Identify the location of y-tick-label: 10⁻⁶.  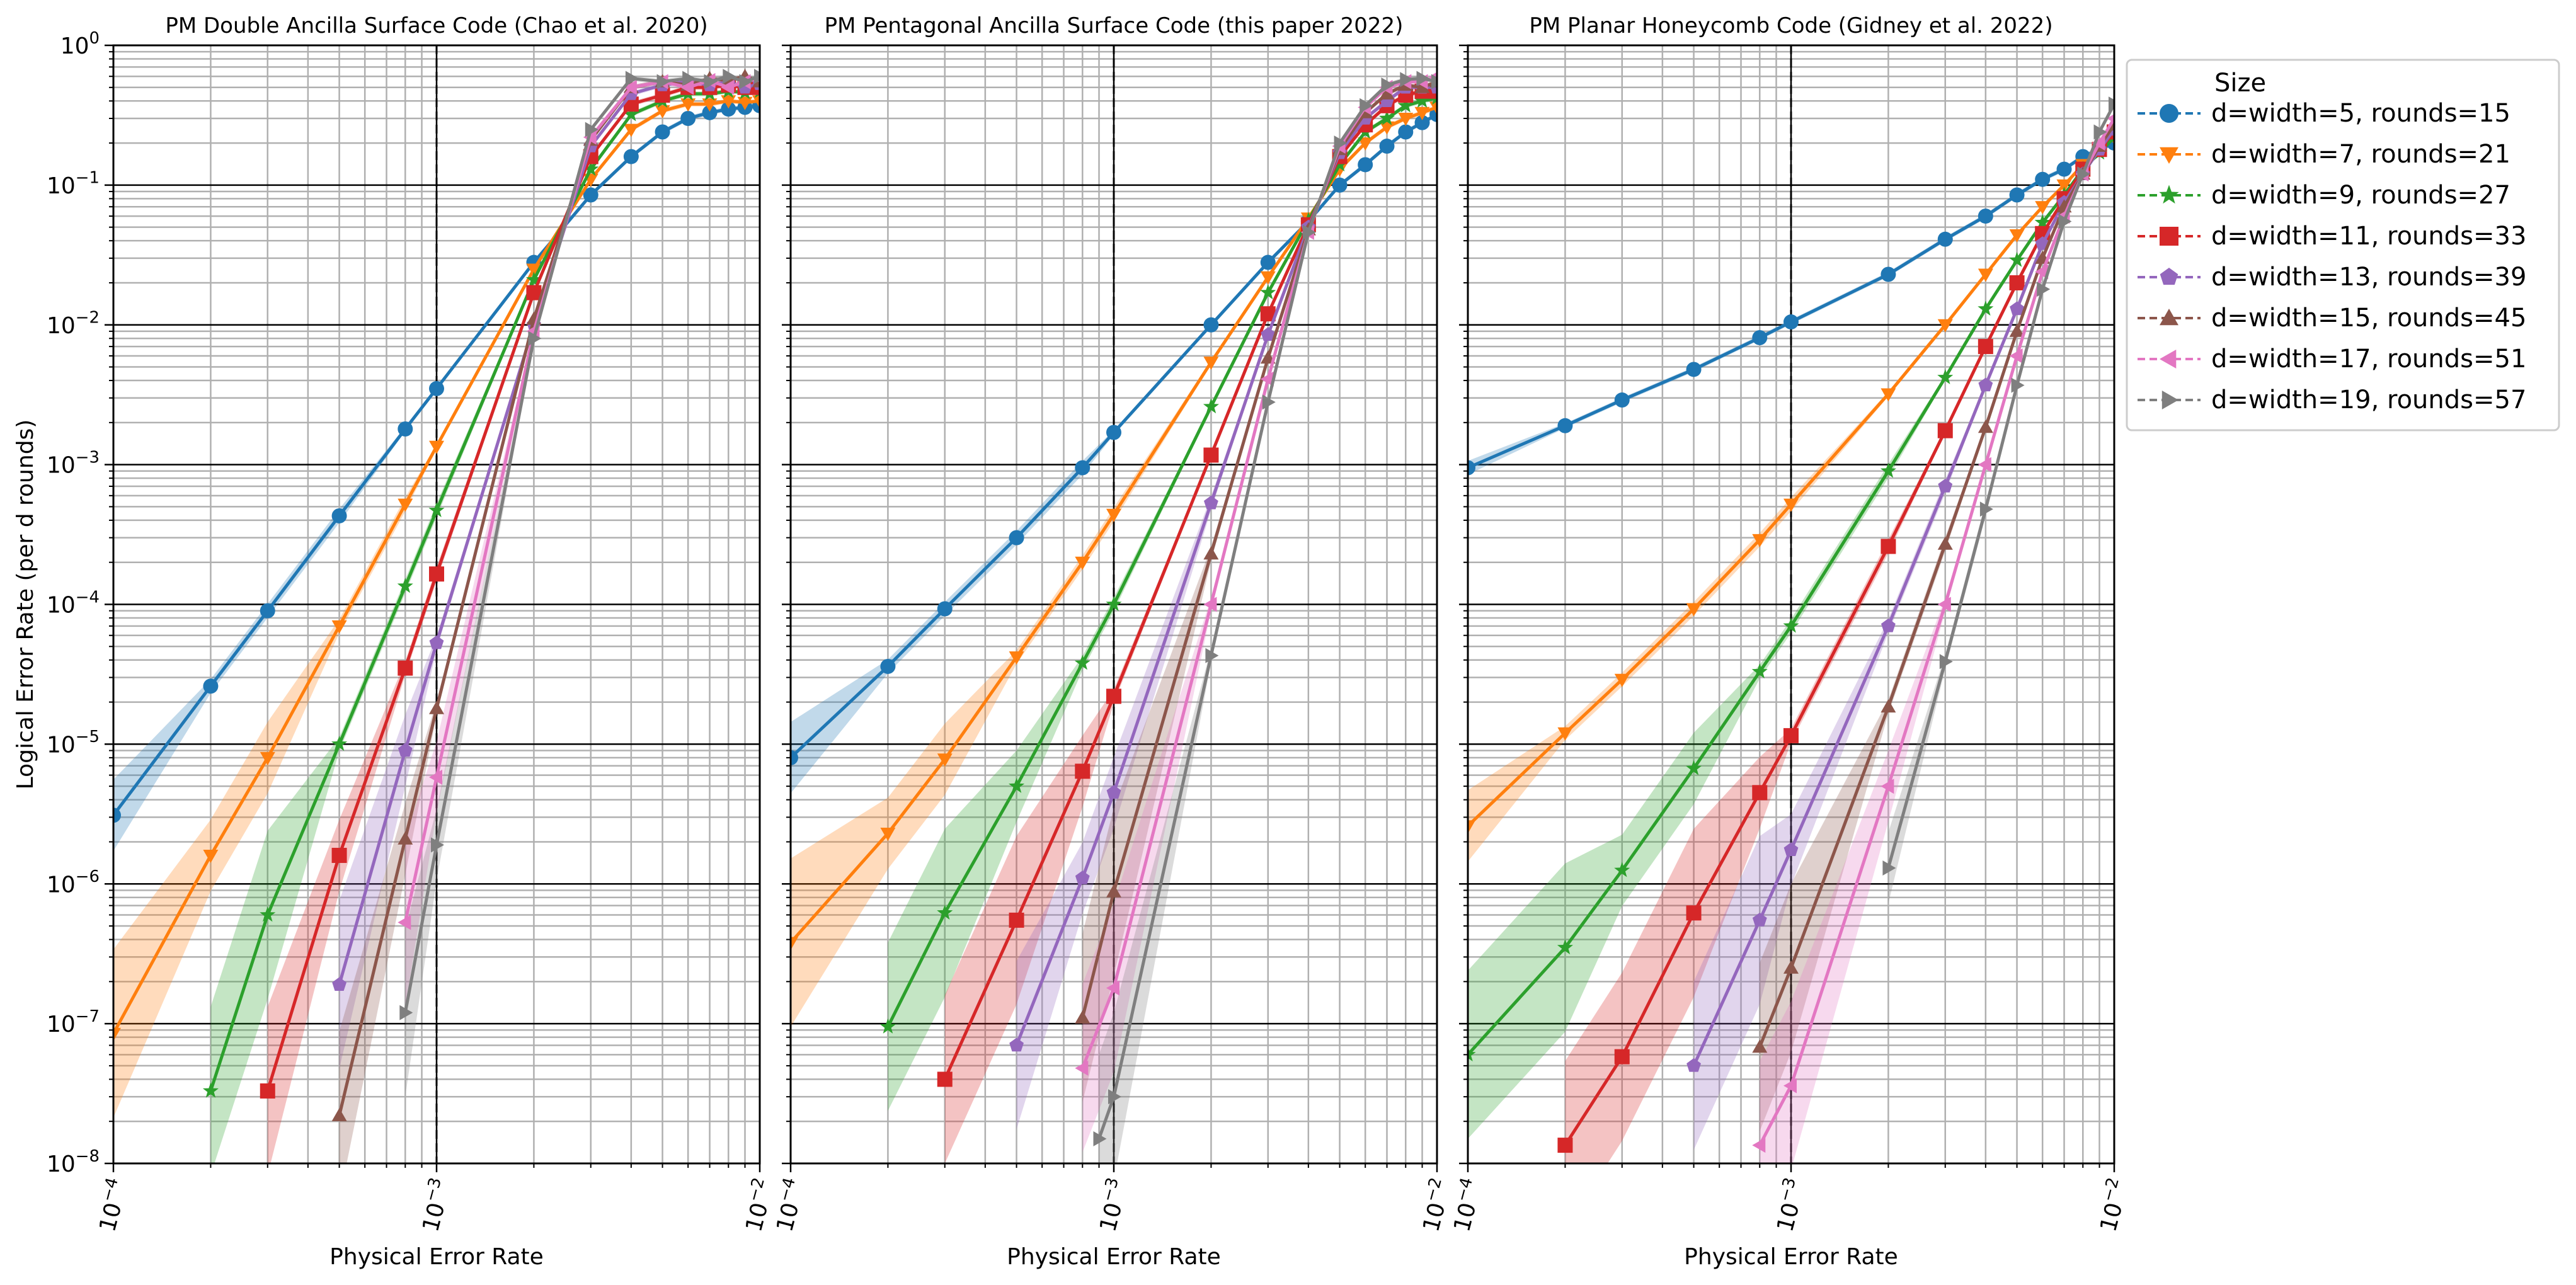
(74, 882).